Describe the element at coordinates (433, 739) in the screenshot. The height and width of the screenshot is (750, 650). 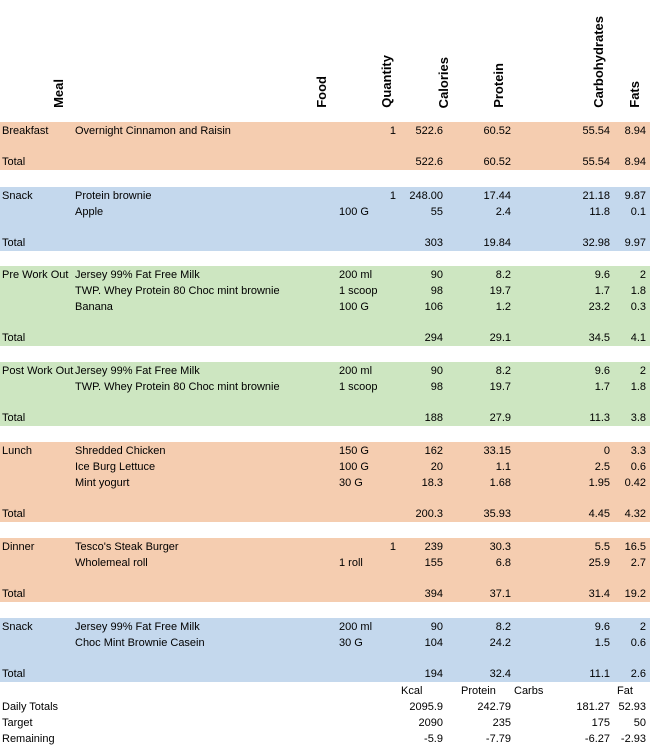
I see `summary-calories: -5.9` at that location.